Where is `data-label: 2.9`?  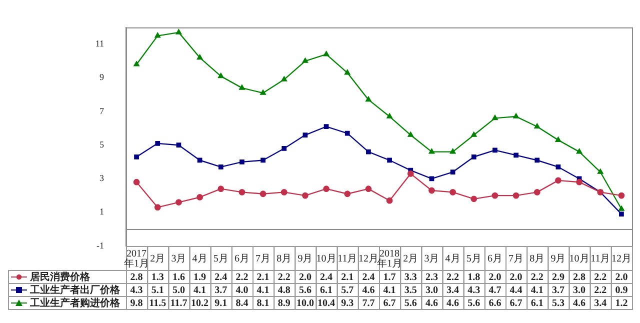 data-label: 2.9 is located at coordinates (558, 278).